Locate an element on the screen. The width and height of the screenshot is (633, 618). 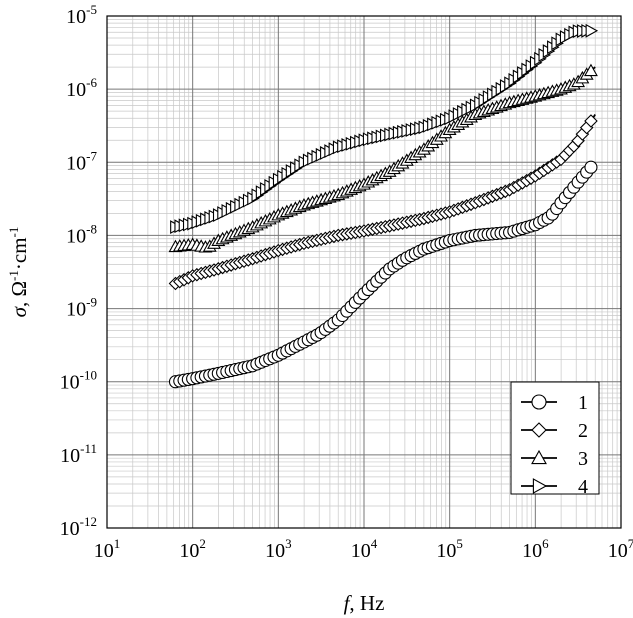
legend-label: 4 is located at coordinates (583, 487).